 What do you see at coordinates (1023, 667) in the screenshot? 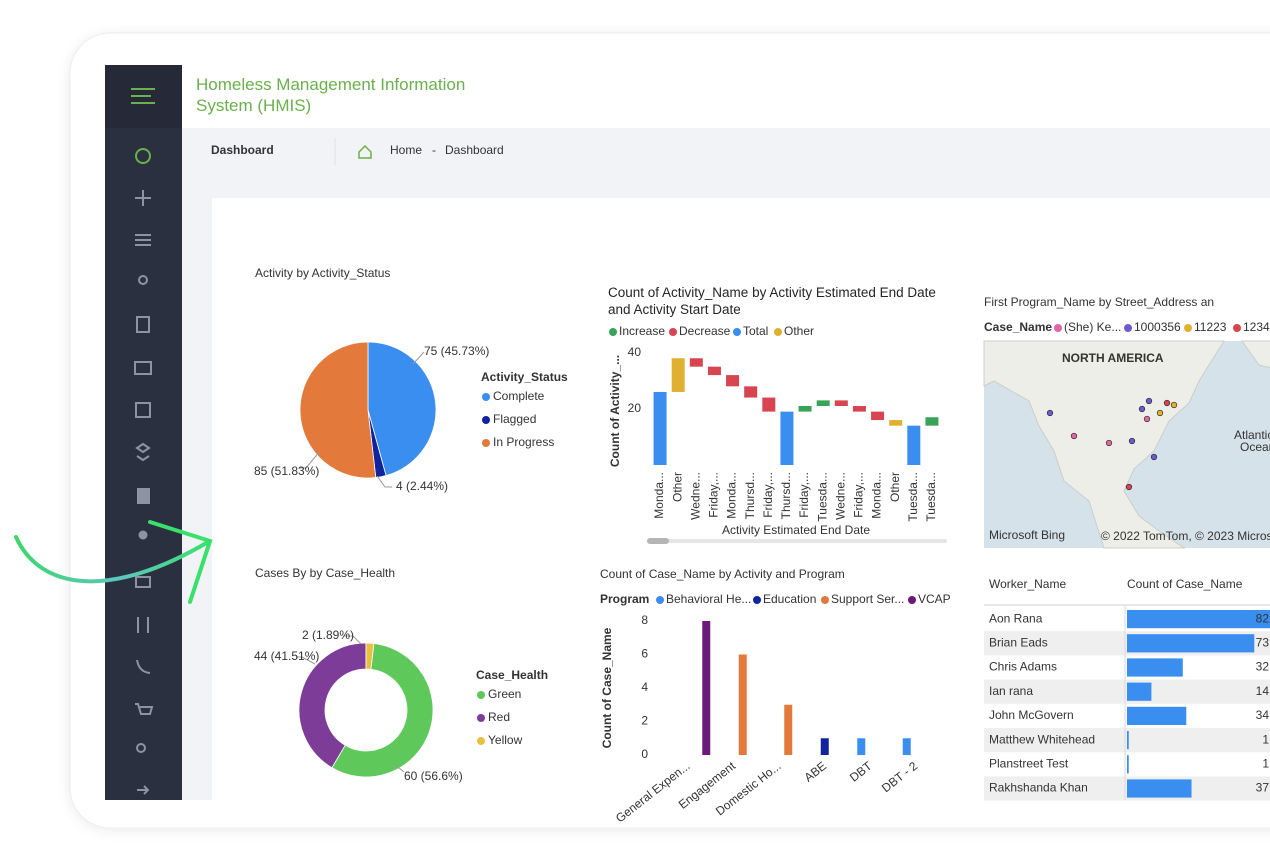
I see `cell: Chris Adams` at bounding box center [1023, 667].